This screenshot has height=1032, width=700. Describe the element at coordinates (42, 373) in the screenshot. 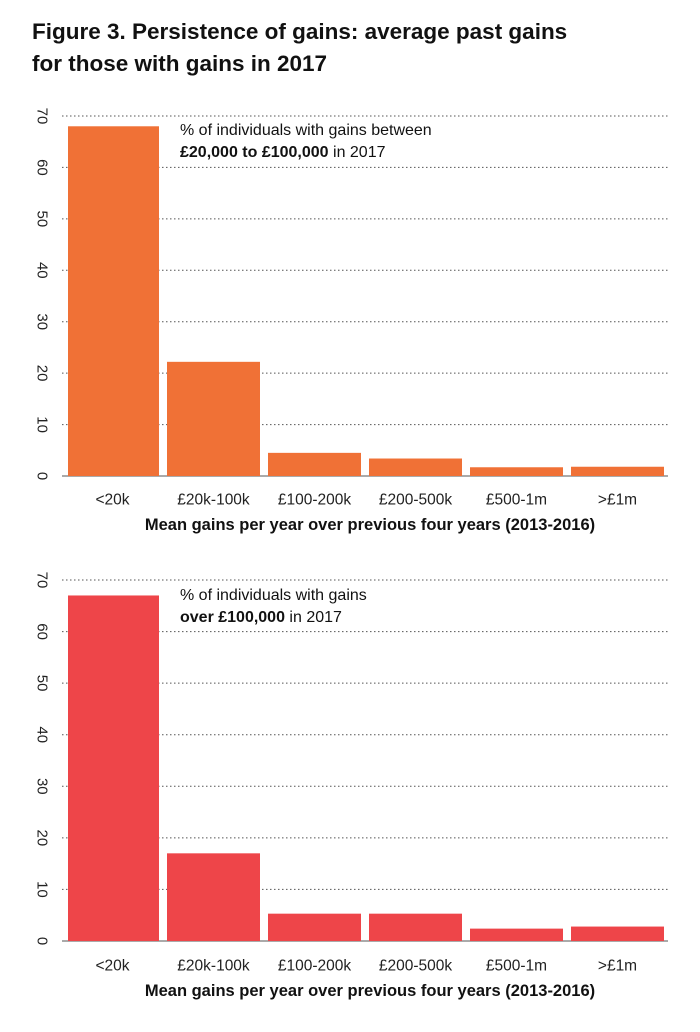

I see `chart-1-y-tick-label: 20` at that location.